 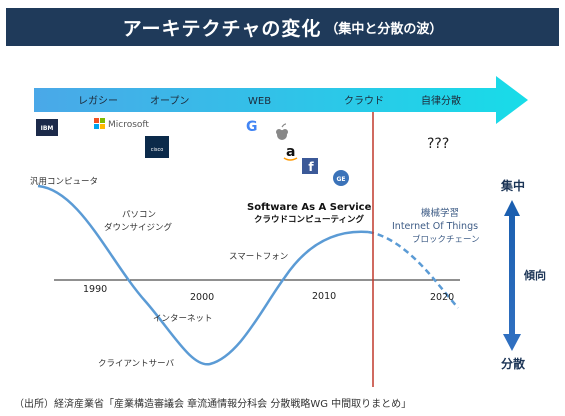 I want to click on ibm-logo: IBM, so click(x=47, y=127).